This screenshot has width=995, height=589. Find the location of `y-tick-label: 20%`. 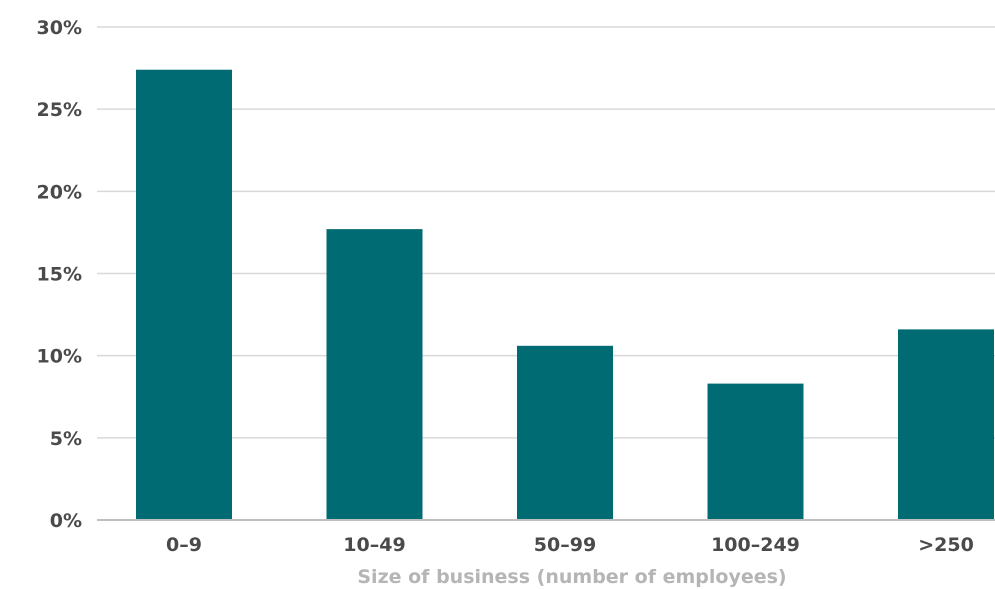

y-tick-label: 20% is located at coordinates (59, 192).